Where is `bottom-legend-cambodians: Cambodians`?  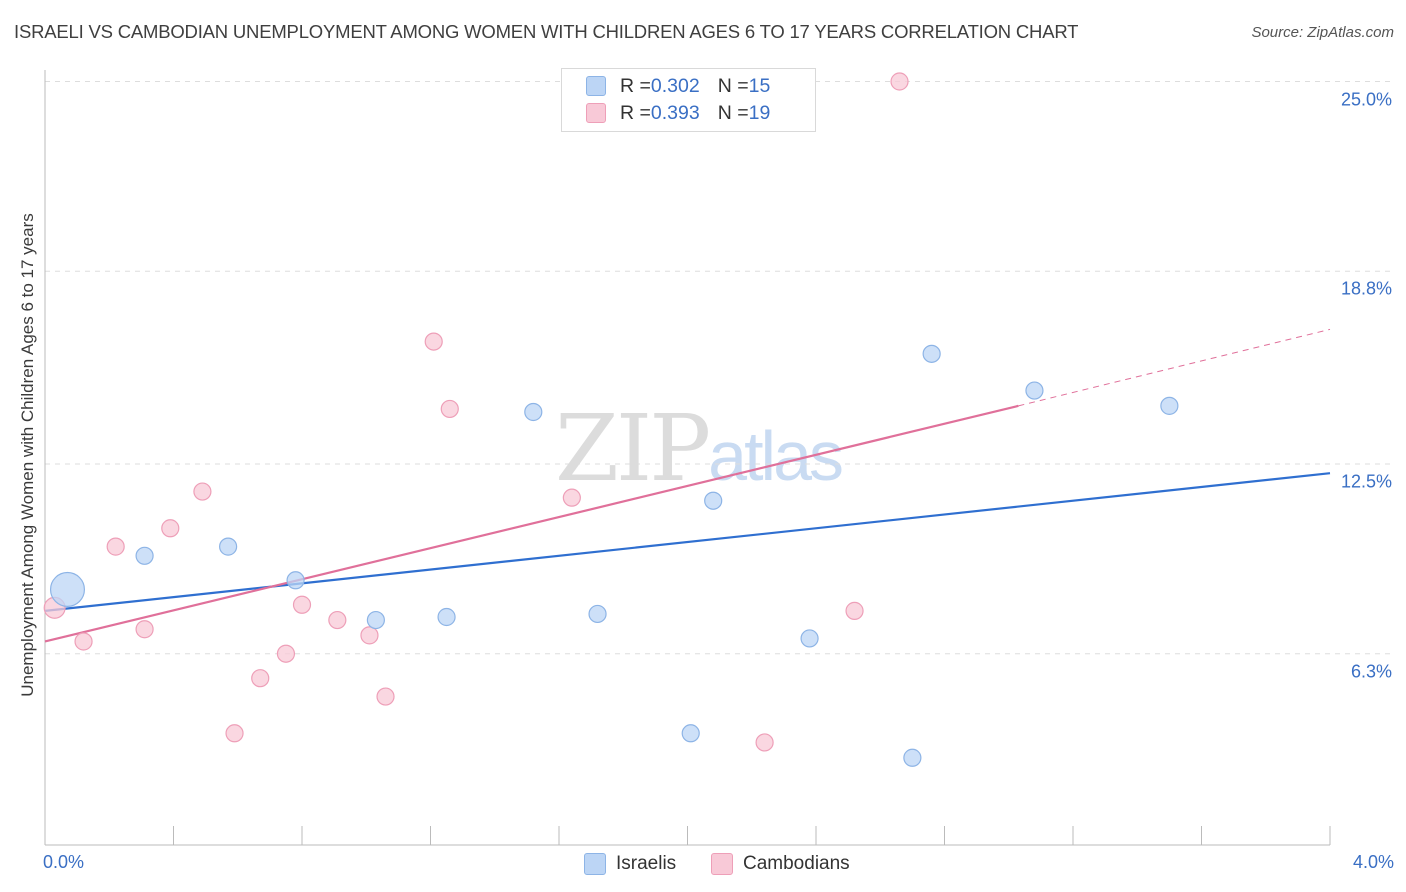
bottom-legend-cambodians: Cambodians is located at coordinates (780, 864).